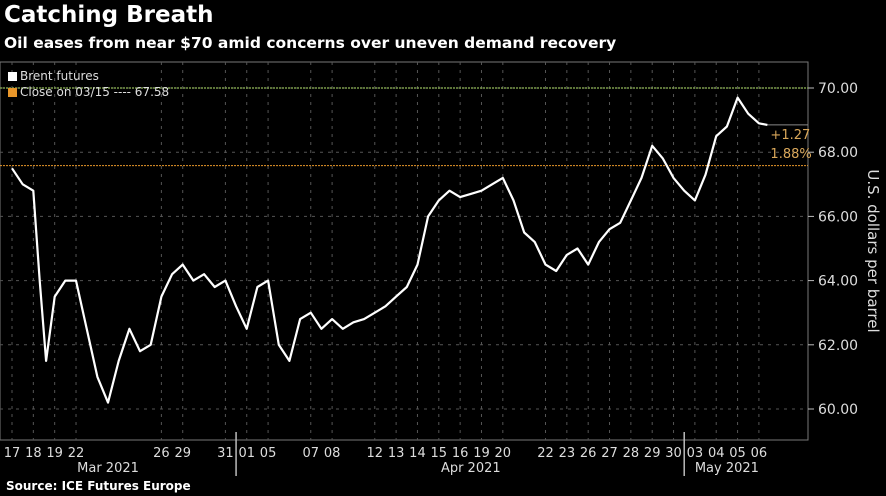 This screenshot has width=886, height=496. What do you see at coordinates (225, 453) in the screenshot?
I see `x-tick-label: 31` at bounding box center [225, 453].